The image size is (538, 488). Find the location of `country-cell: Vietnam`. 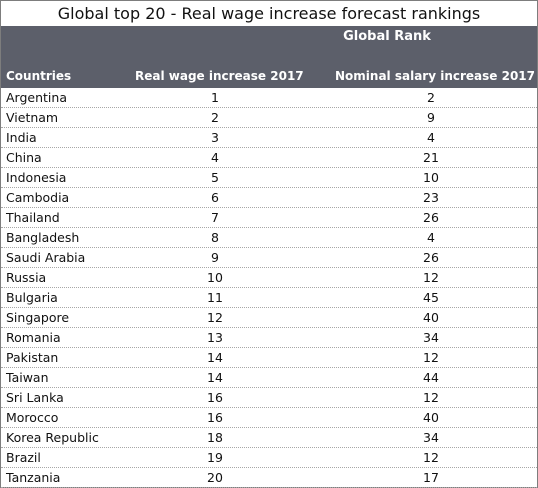

country-cell: Vietnam is located at coordinates (32, 117).